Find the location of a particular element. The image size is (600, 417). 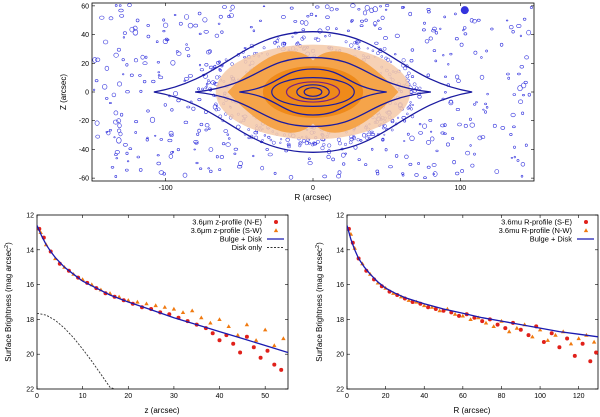

intensity-fill-regions is located at coordinates (313, 92).